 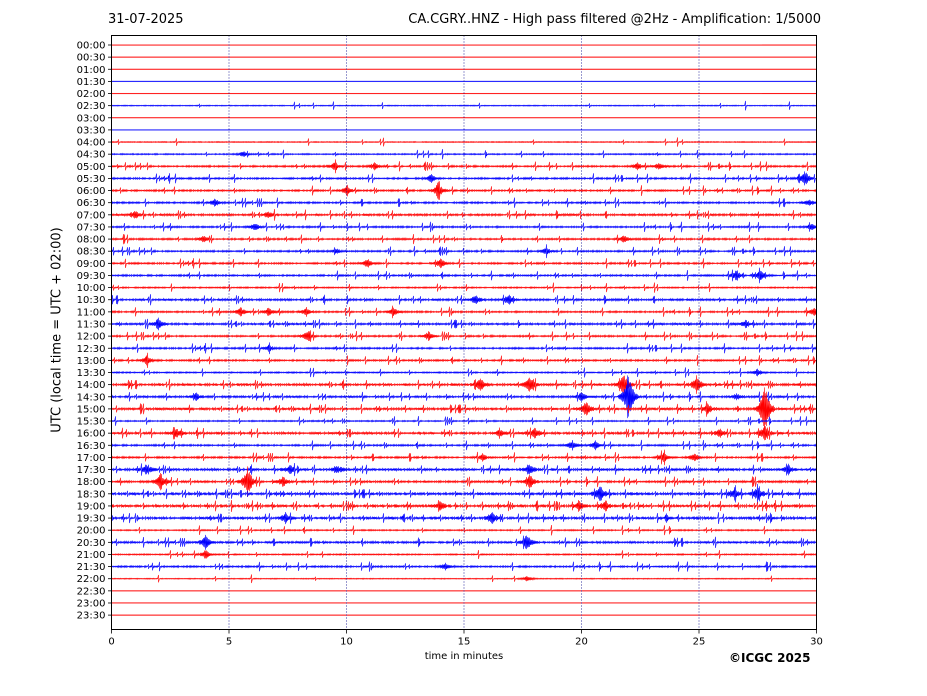 I want to click on ytick-label: 00:30, so click(x=91, y=58).